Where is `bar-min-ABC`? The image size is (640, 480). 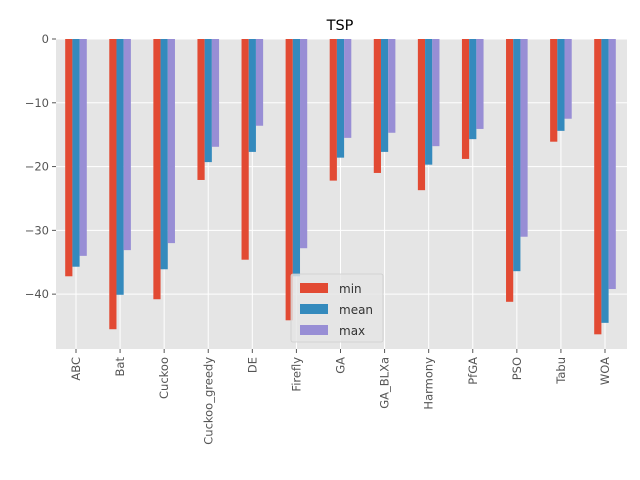 bar-min-ABC is located at coordinates (69, 158).